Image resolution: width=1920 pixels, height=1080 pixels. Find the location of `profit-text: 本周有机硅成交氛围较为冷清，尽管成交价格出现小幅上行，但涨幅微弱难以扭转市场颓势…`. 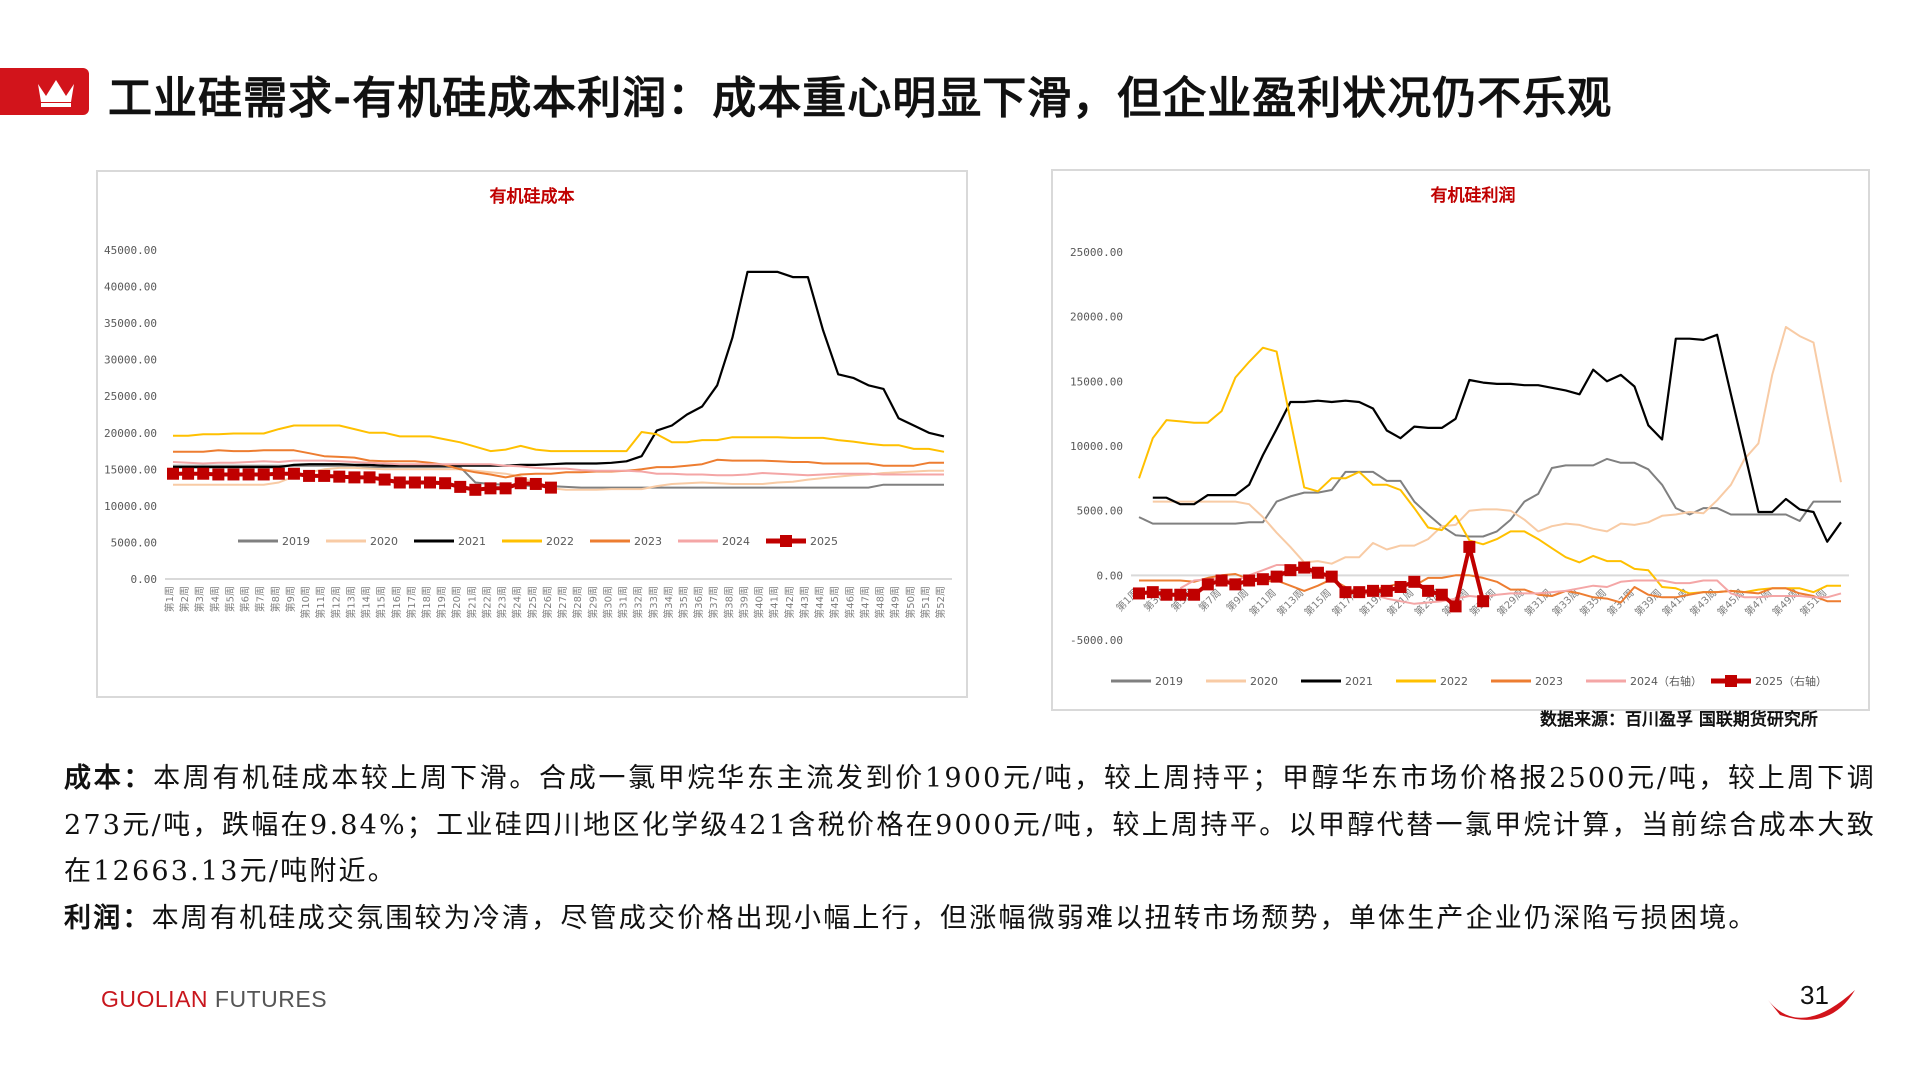

profit-text: 本周有机硅成交氛围较为冷清，尽管成交价格出现小幅上行，但涨幅微弱难以扭转市场颓势… is located at coordinates (954, 918).